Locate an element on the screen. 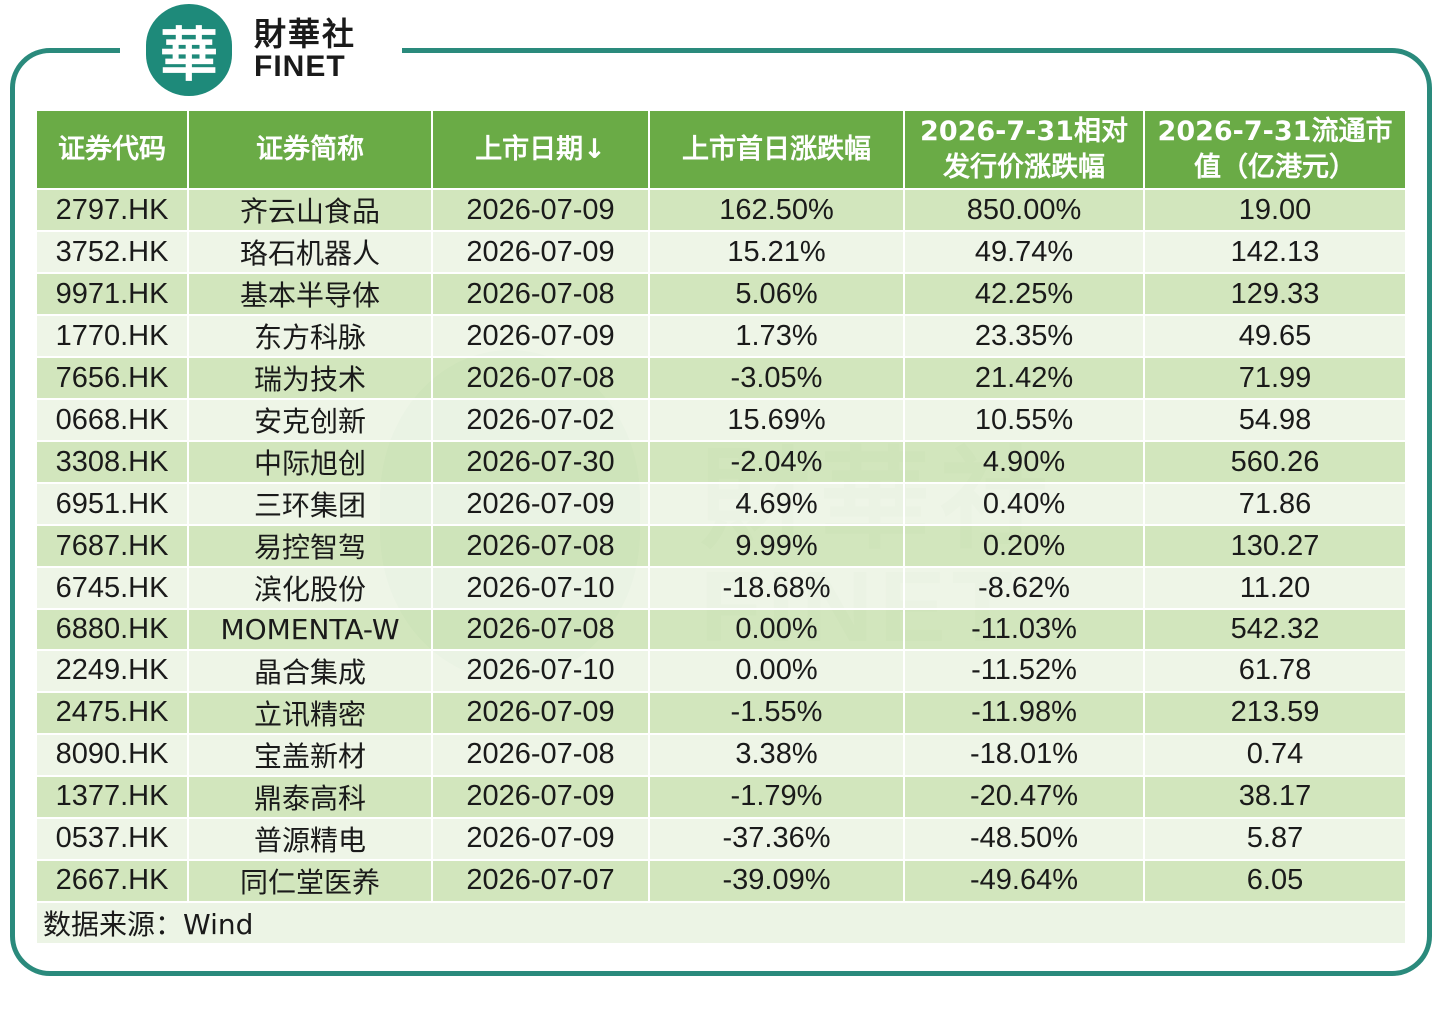 The height and width of the screenshot is (1028, 1440). listing-date-cell: 2026-07-10 is located at coordinates (540, 670).